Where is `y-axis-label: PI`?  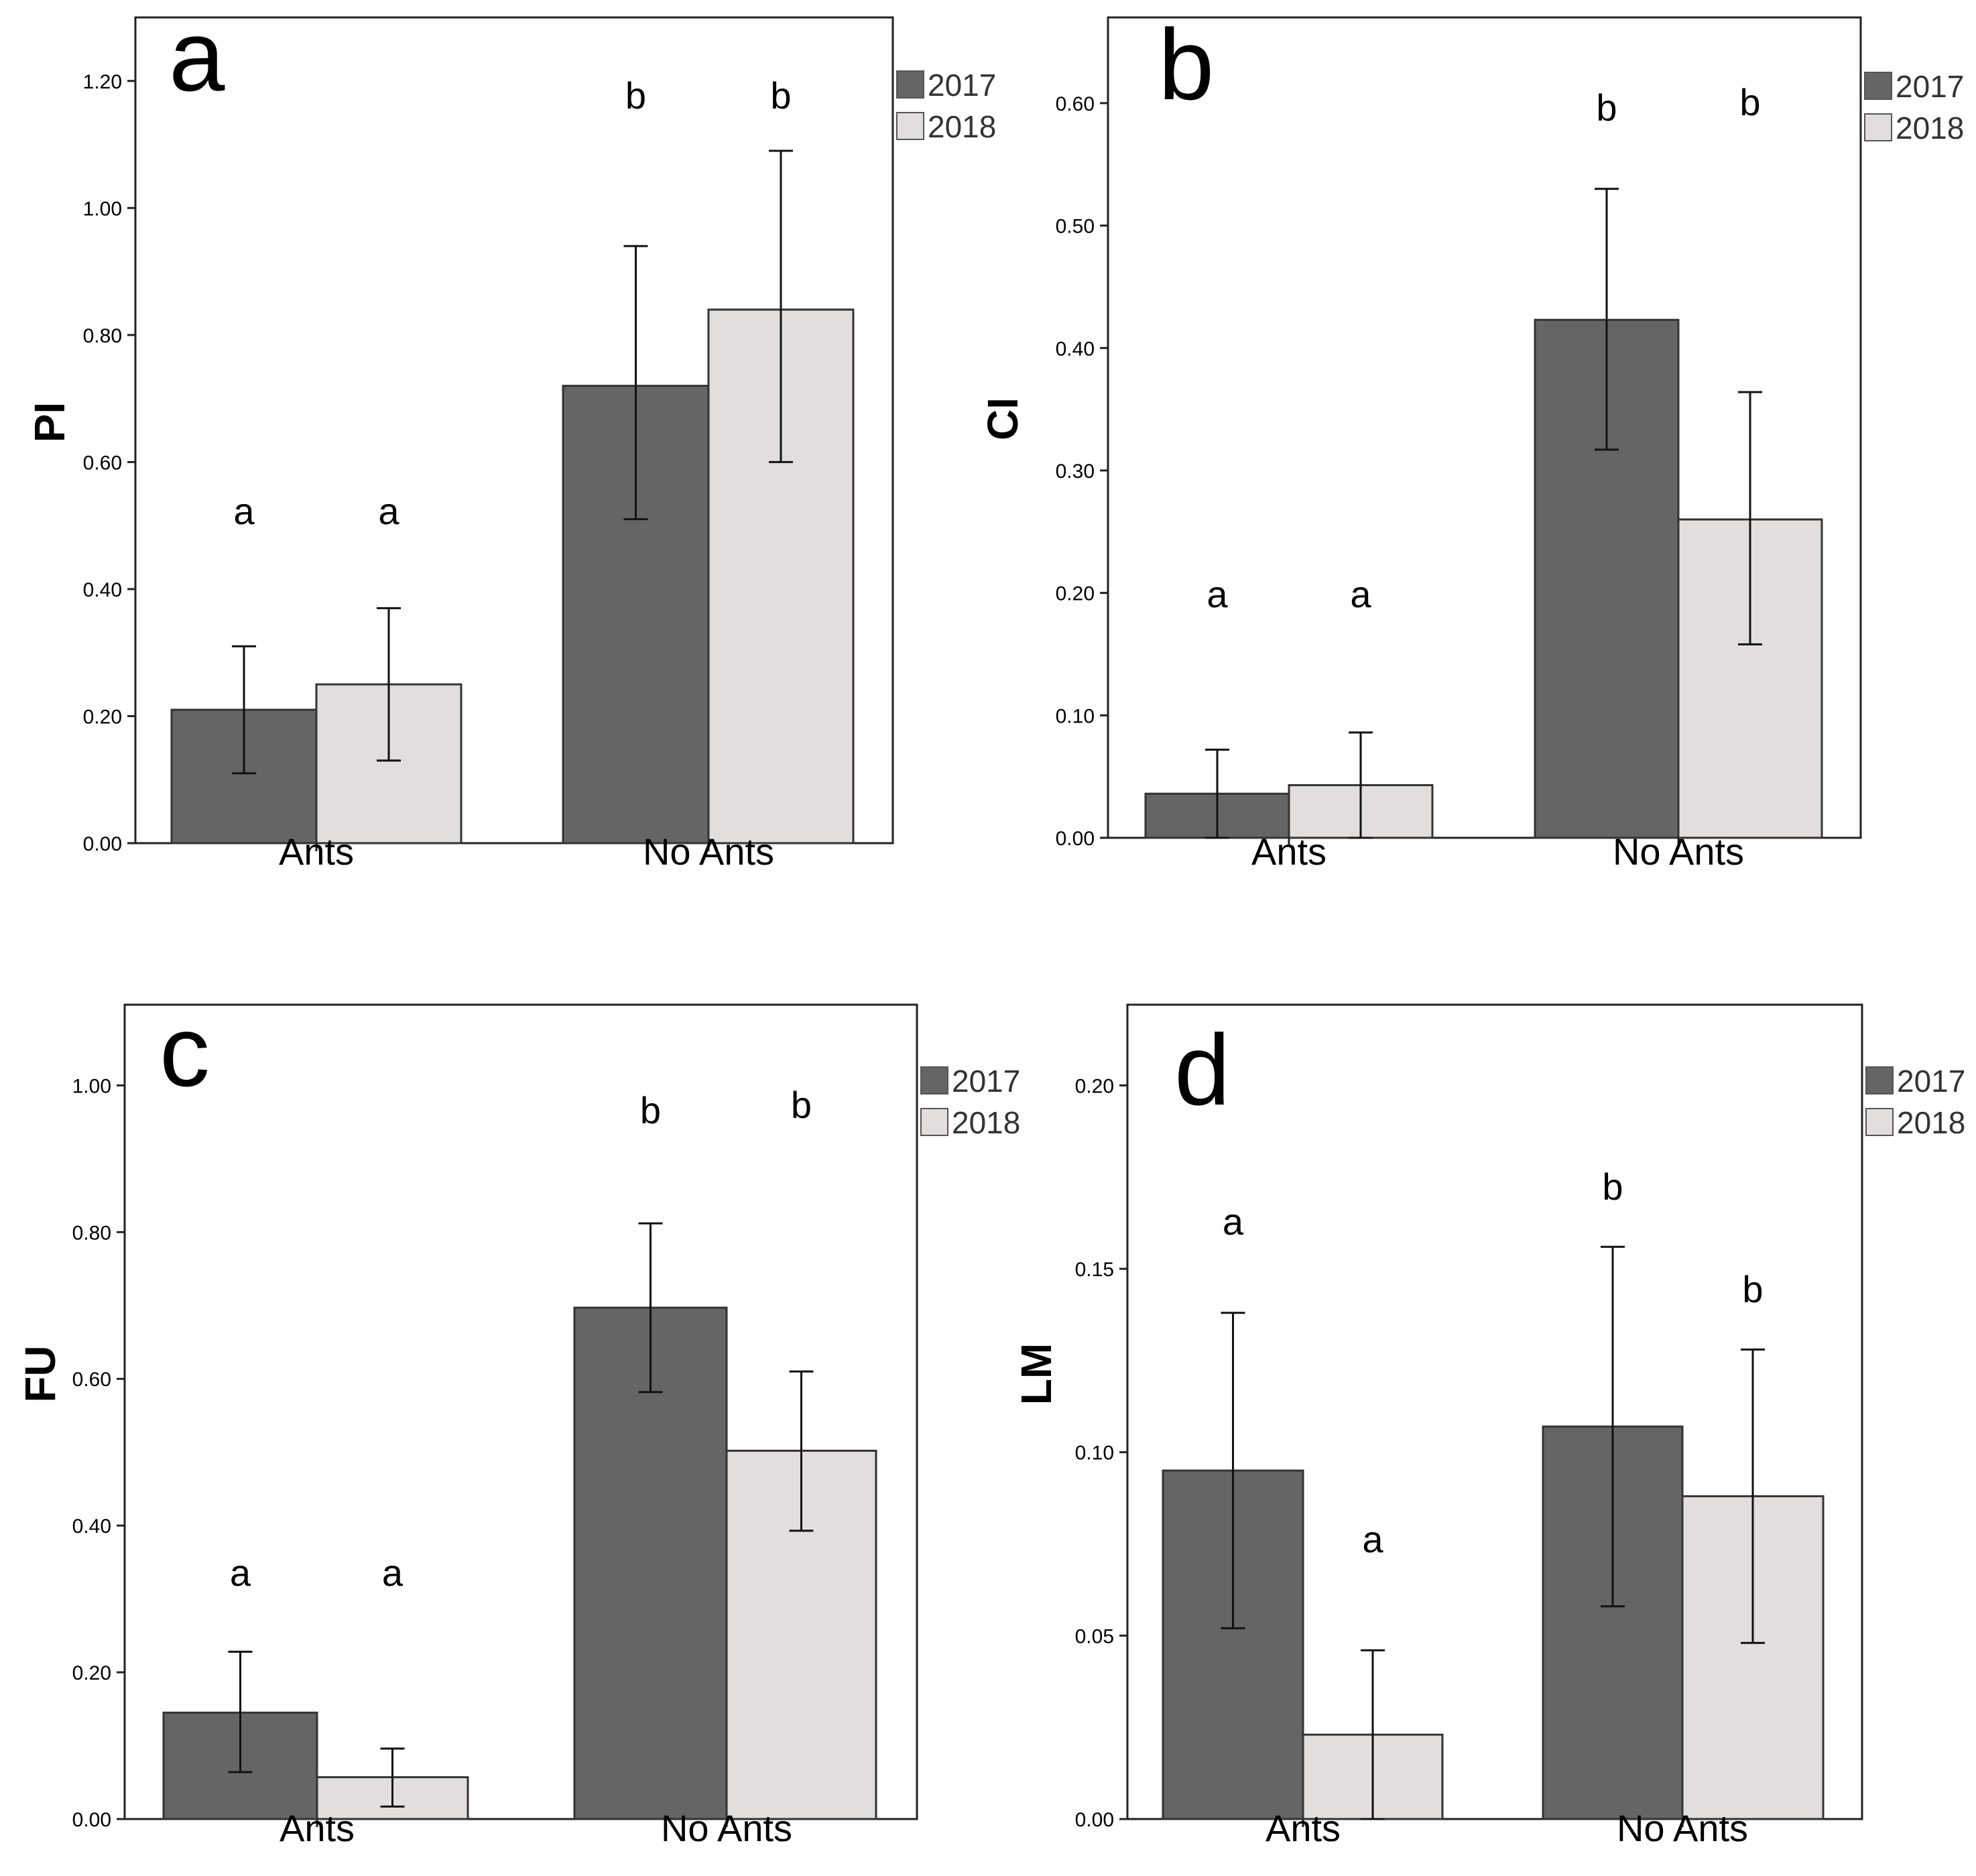
y-axis-label: PI is located at coordinates (49, 422).